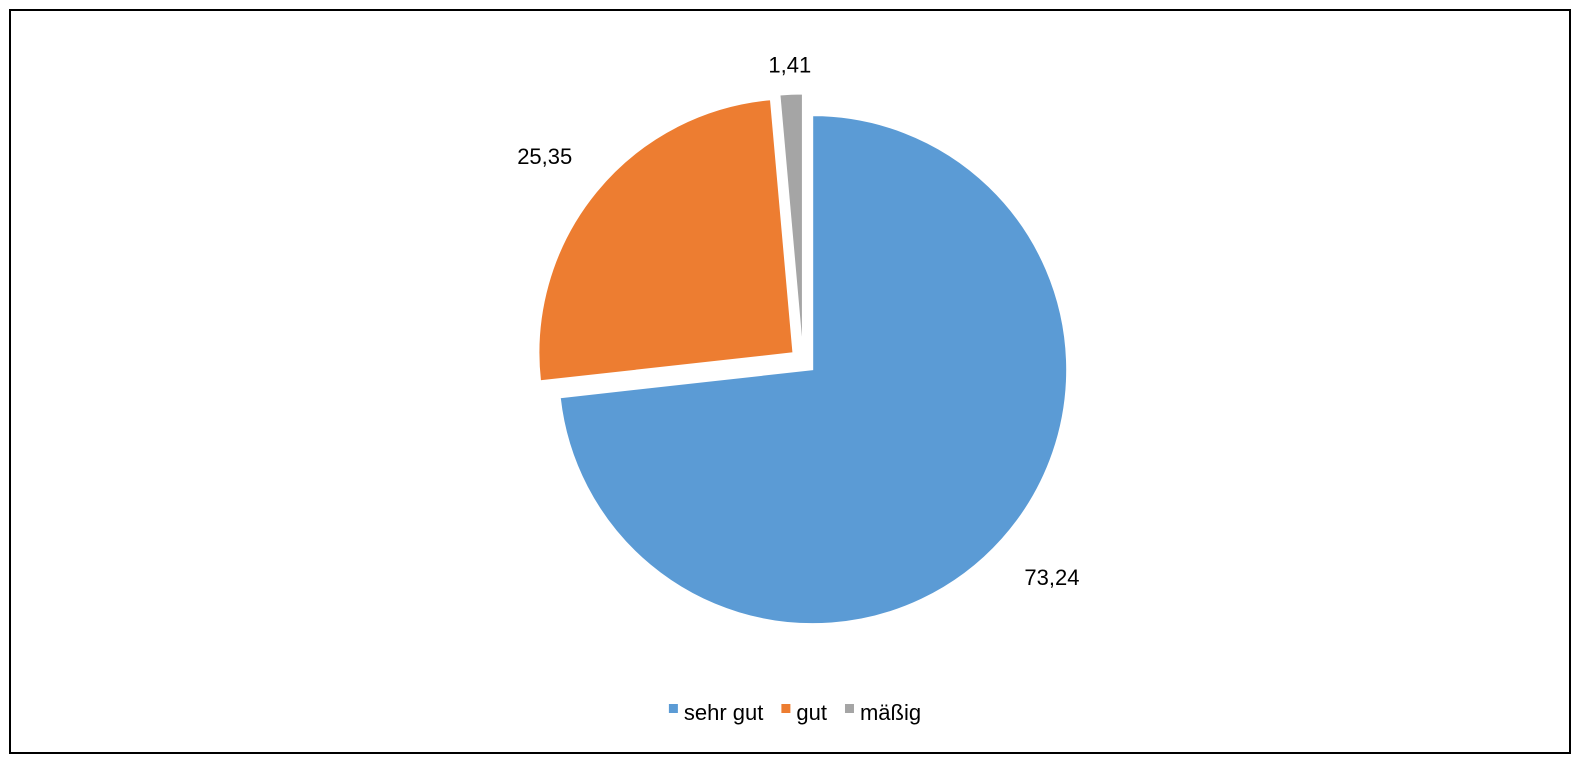 Image resolution: width=1575 pixels, height=757 pixels. I want to click on legend-item-gut: gut, so click(804, 712).